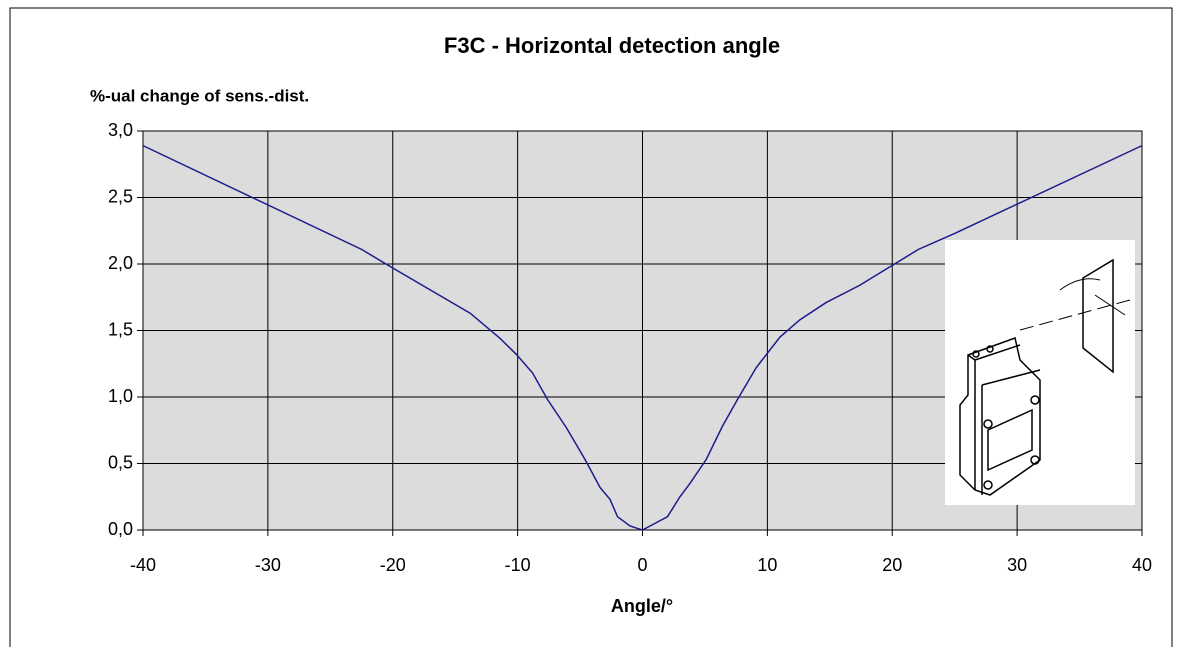  I want to click on y-tick-label: 0,5, so click(120, 462).